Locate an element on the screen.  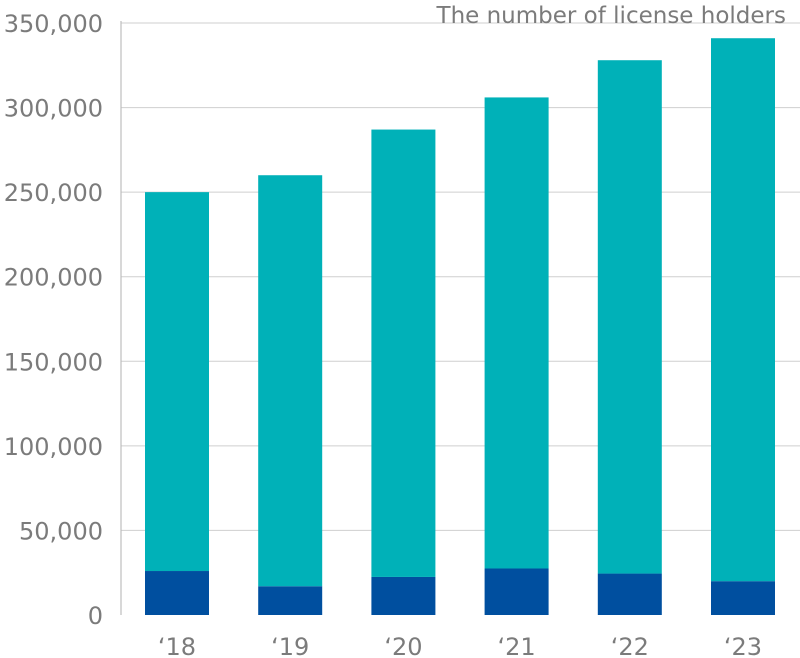
y-tick-label: 100,000 is located at coordinates (53, 447).